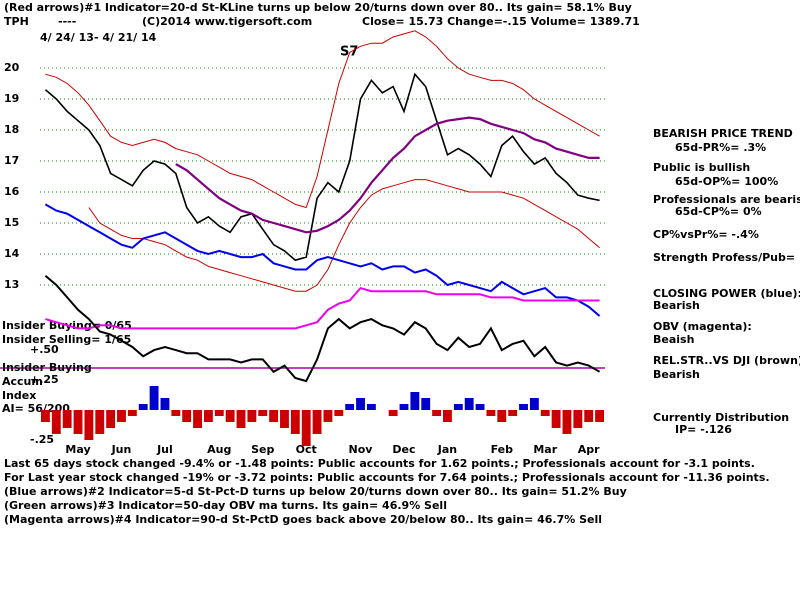 The width and height of the screenshot is (800, 600). What do you see at coordinates (44, 379) in the screenshot?
I see `y-tick-label: +.25` at bounding box center [44, 379].